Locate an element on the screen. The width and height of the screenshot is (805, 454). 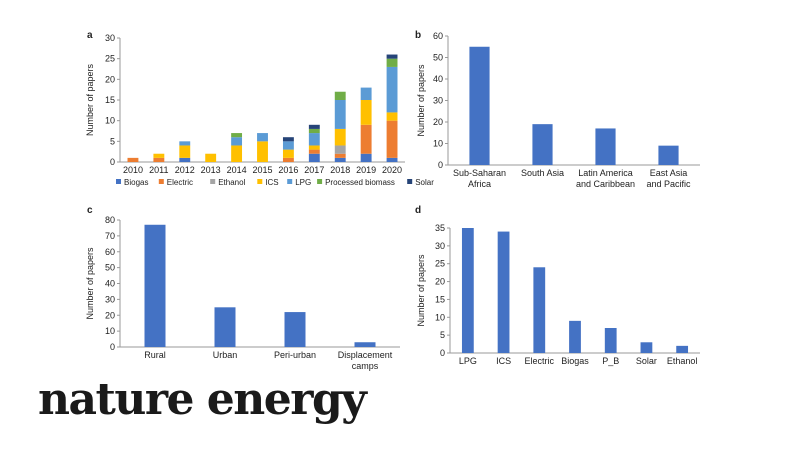
panel-d-y-tick-label: 25 is located at coordinates (440, 264).